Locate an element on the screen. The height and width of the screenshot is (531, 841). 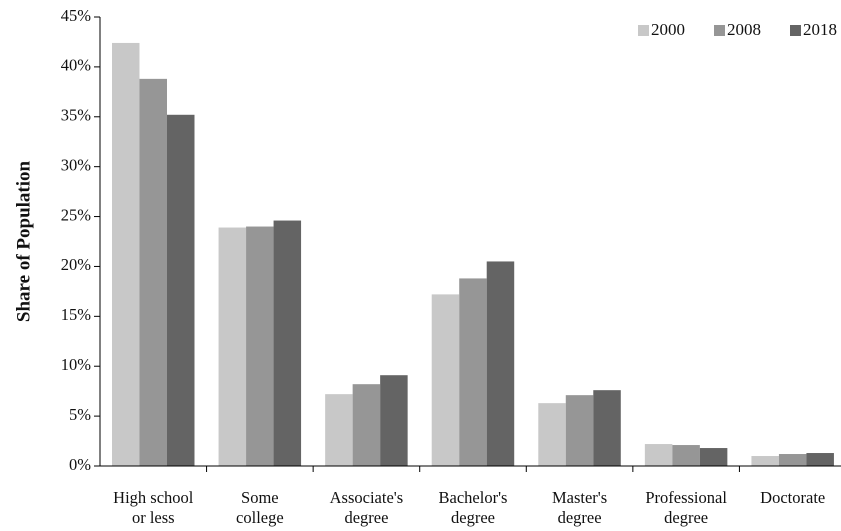
x-category-label: Associate's degree is located at coordinates (367, 507).